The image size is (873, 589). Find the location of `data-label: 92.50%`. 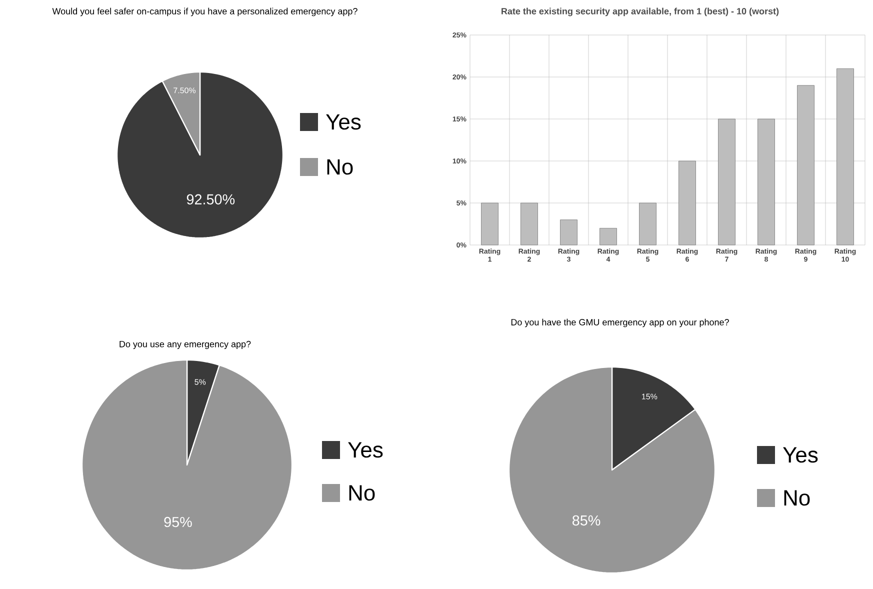

data-label: 92.50% is located at coordinates (210, 199).